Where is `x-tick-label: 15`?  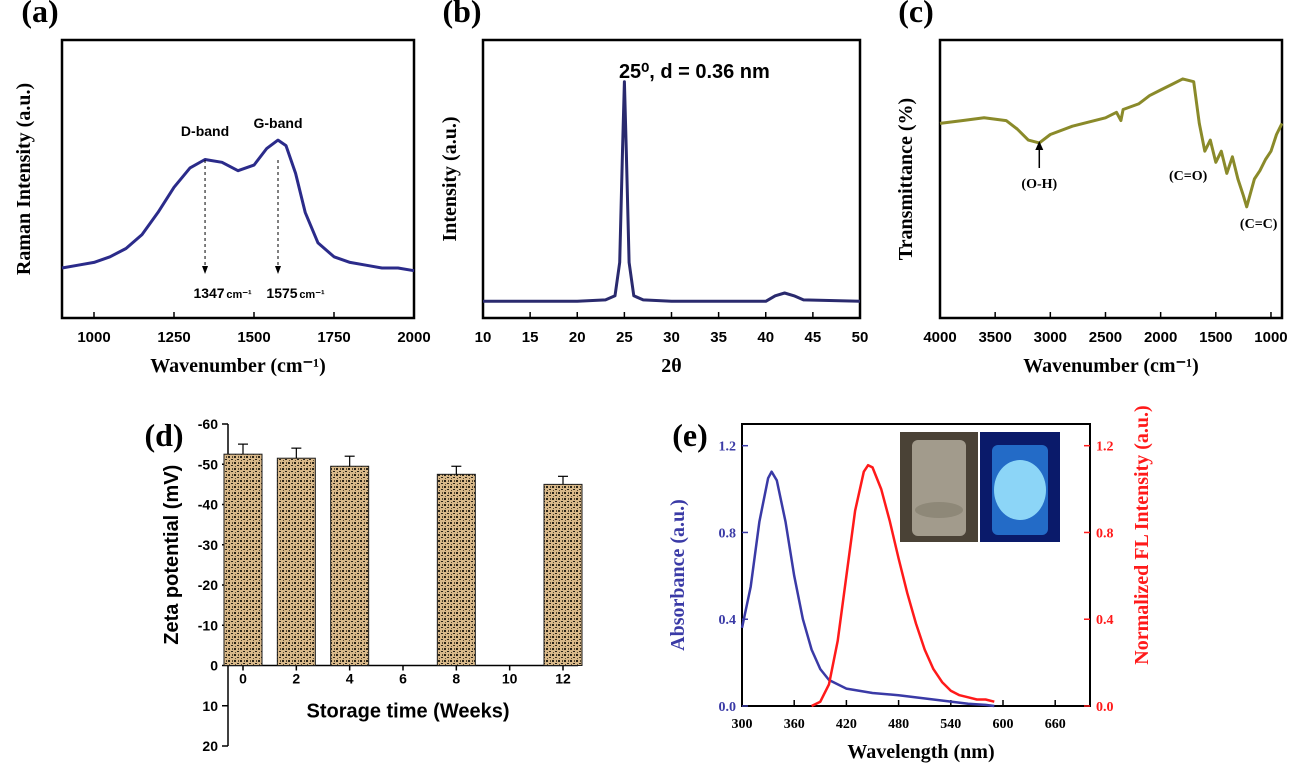 x-tick-label: 15 is located at coordinates (530, 337).